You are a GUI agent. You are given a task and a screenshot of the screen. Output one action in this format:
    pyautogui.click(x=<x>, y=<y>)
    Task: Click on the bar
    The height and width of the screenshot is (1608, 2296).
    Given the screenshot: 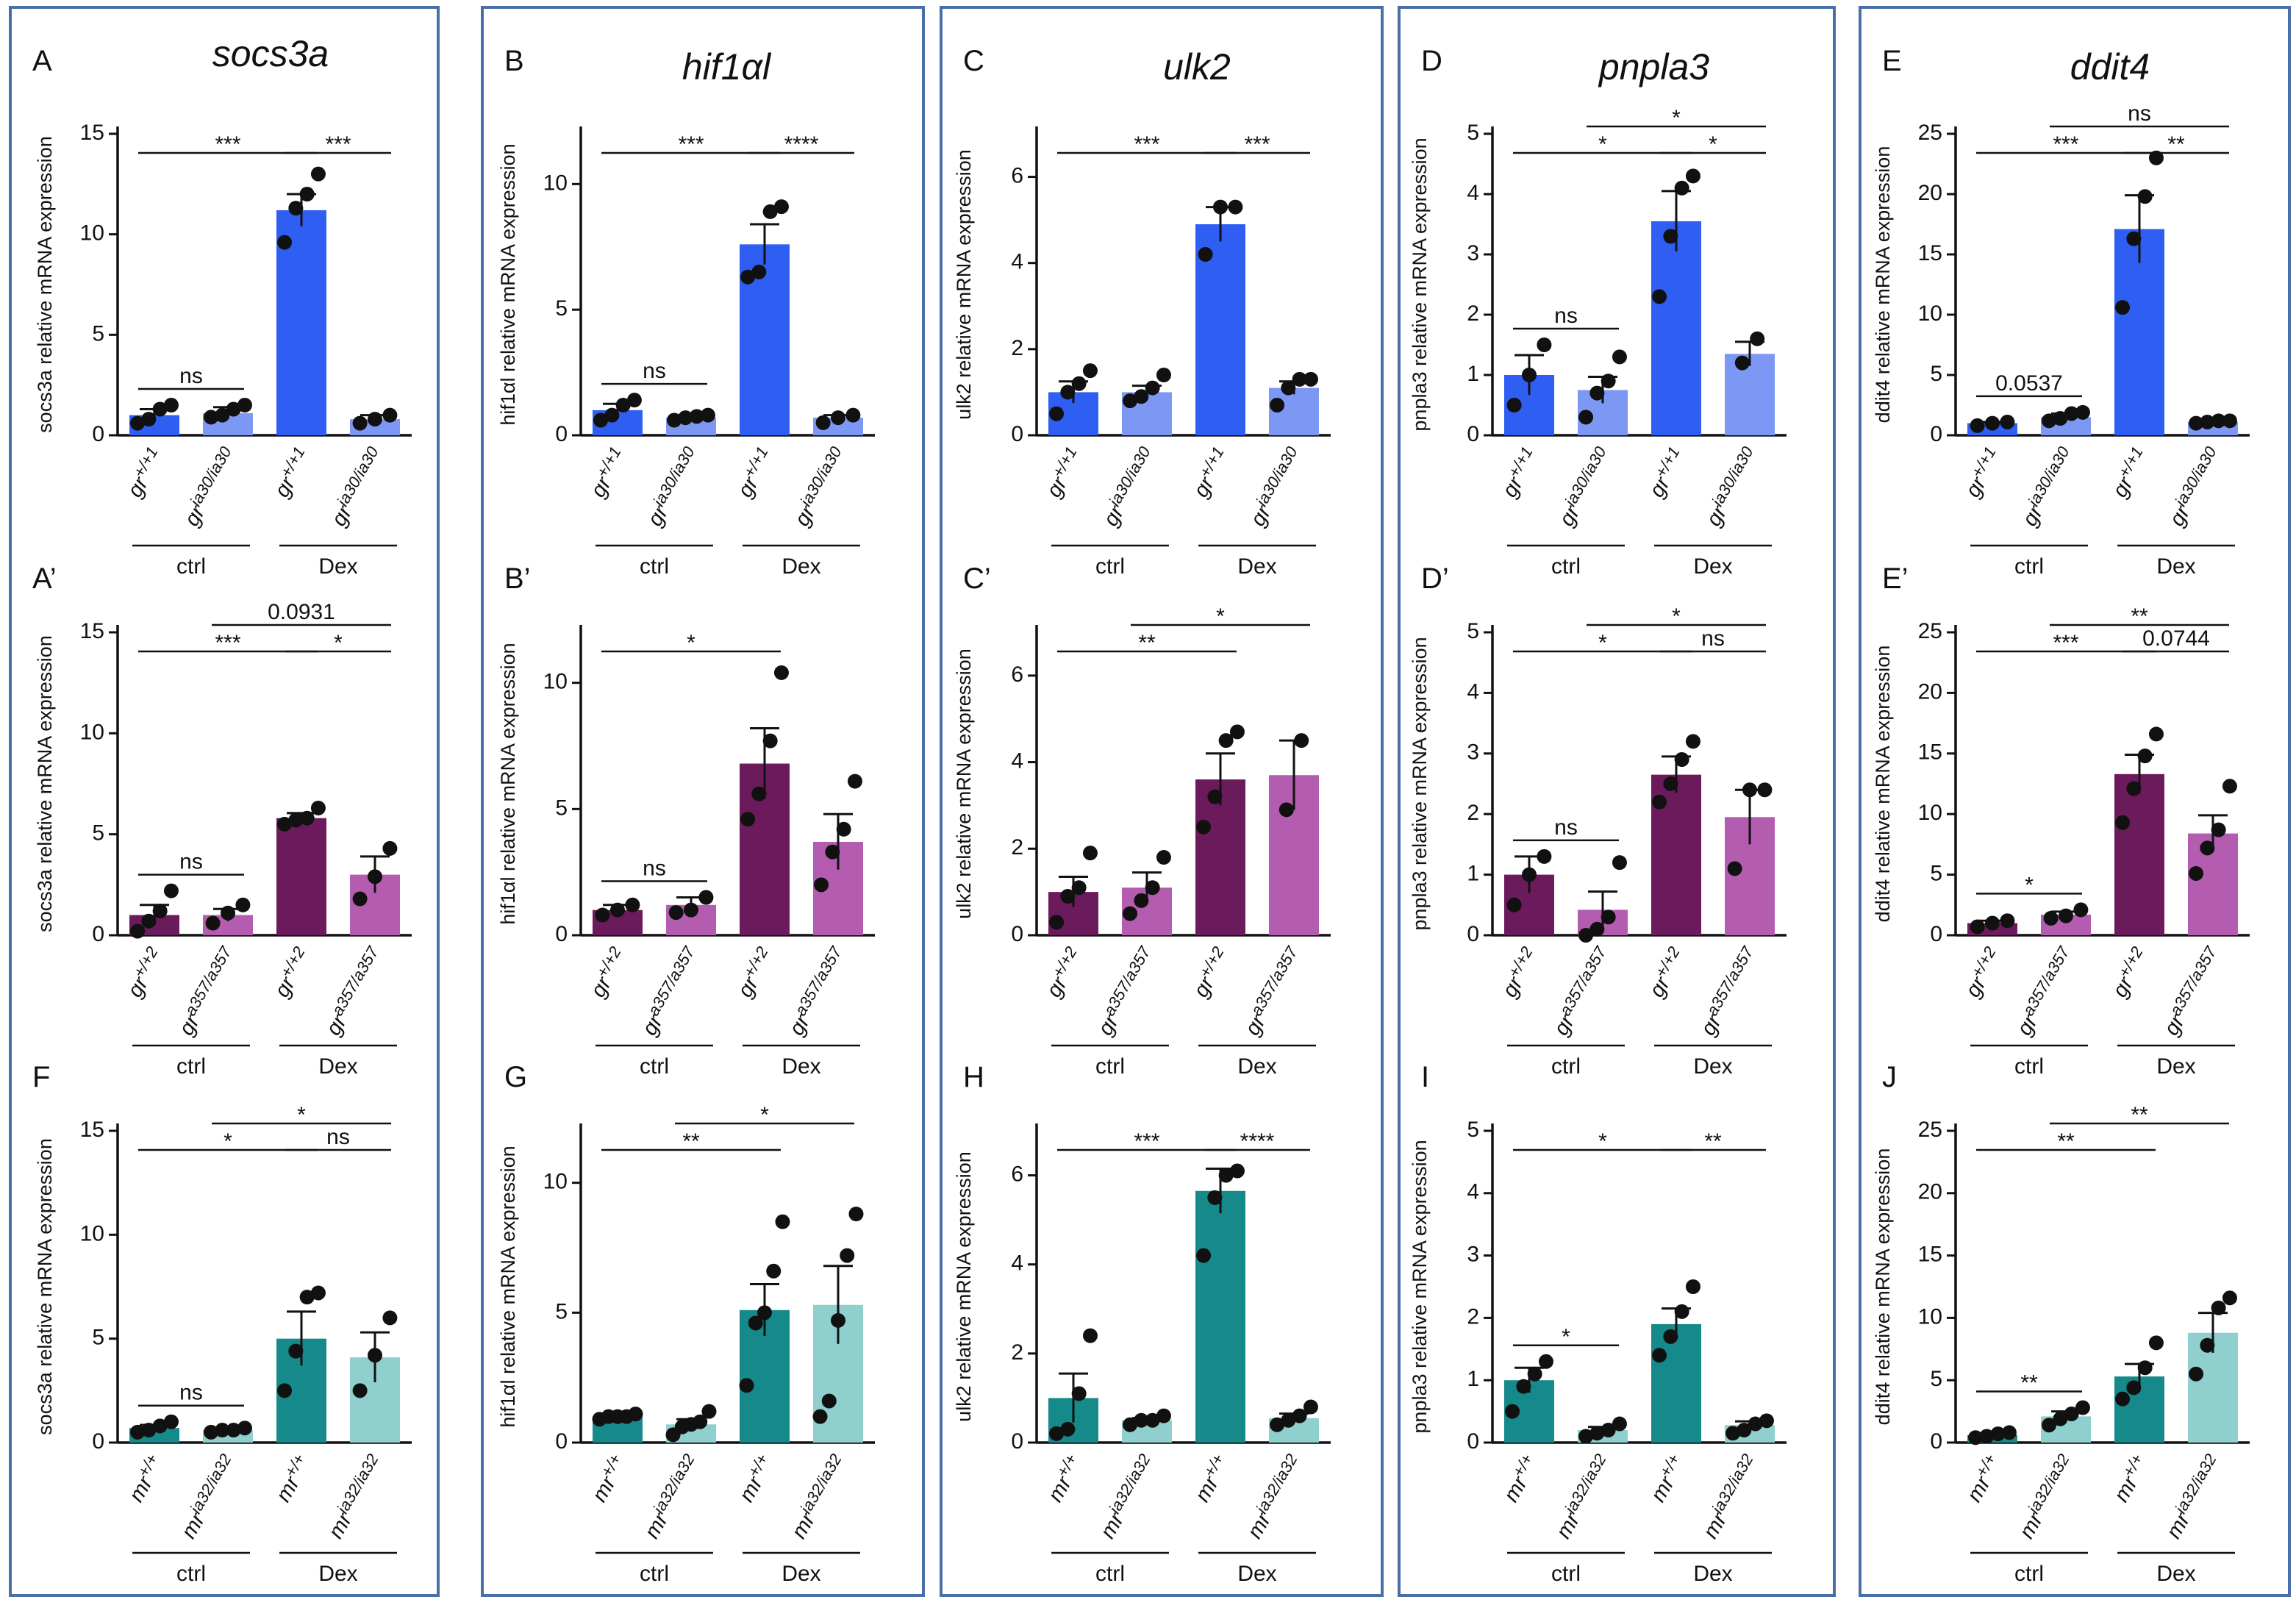 What is the action you would take?
    pyautogui.click(x=2139, y=854)
    